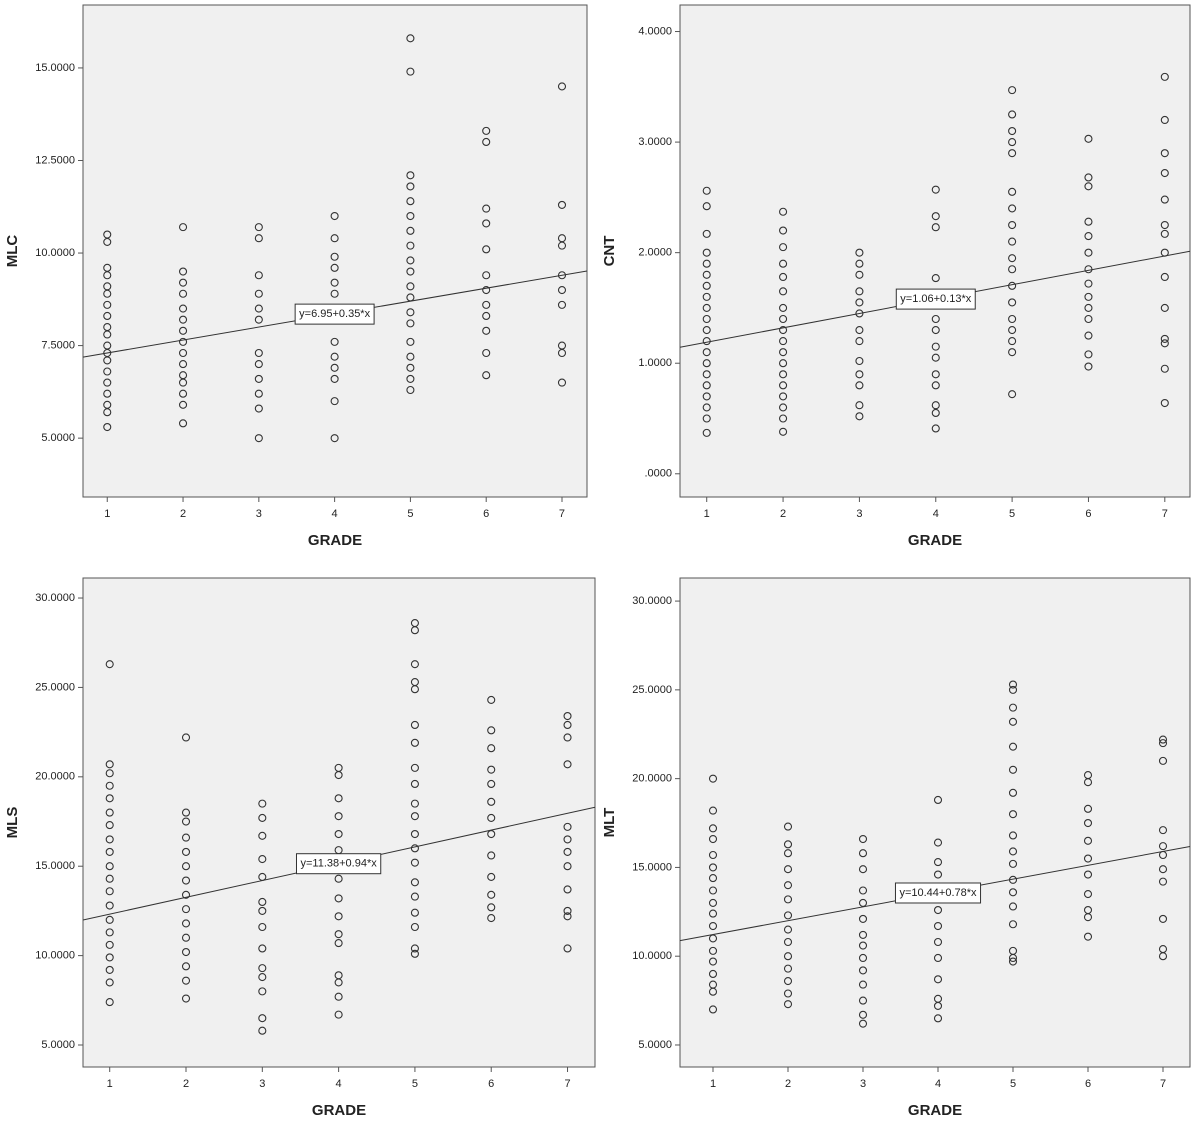 The width and height of the screenshot is (1200, 1124). Describe the element at coordinates (938, 1084) in the screenshot. I see `x-tick-label: 4` at that location.